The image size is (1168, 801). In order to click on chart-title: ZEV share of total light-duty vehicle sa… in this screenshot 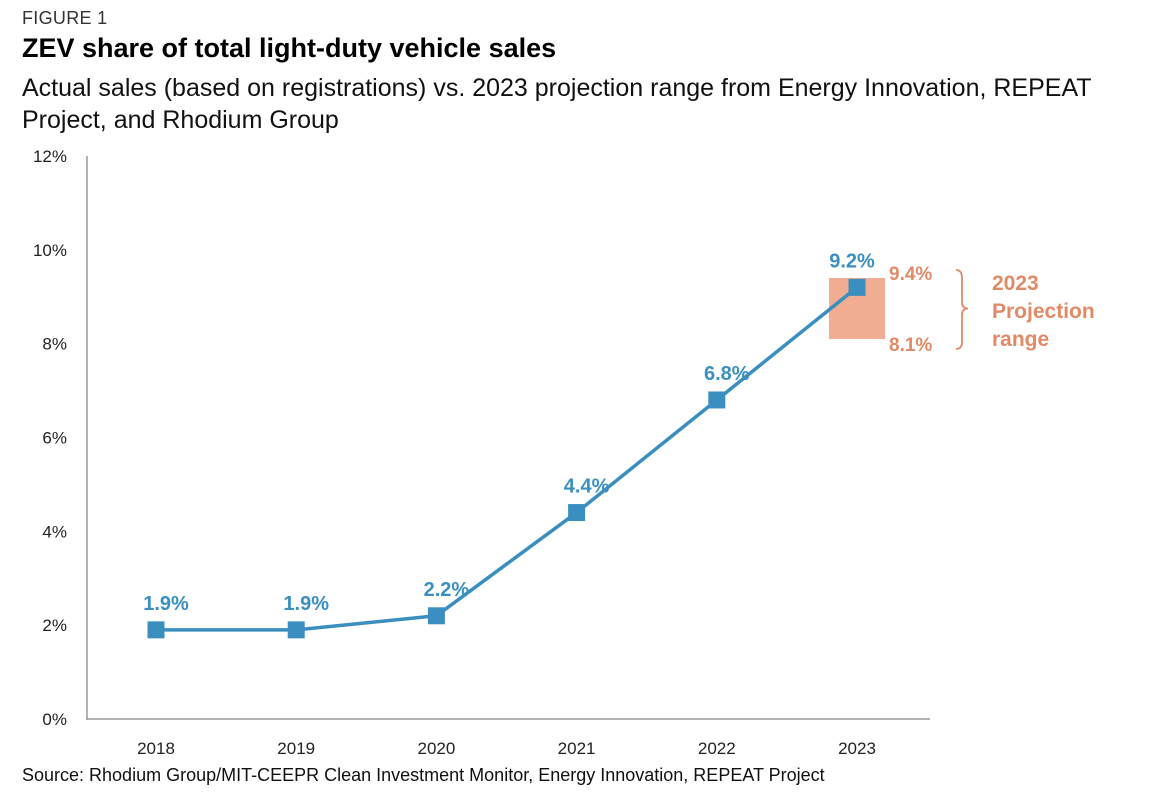, I will do `click(289, 48)`.